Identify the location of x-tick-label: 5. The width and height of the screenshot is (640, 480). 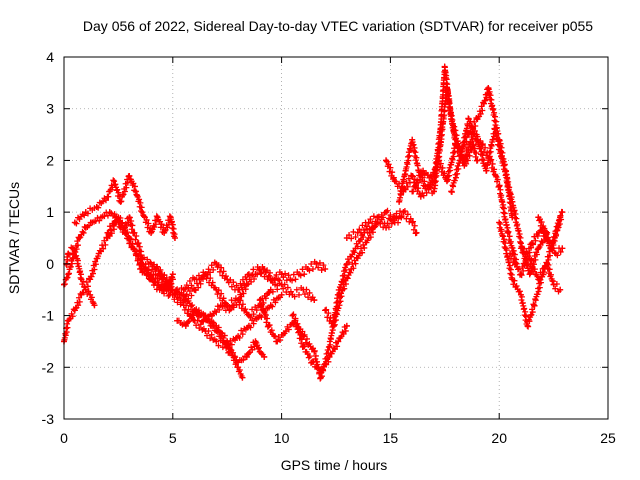
(173, 438).